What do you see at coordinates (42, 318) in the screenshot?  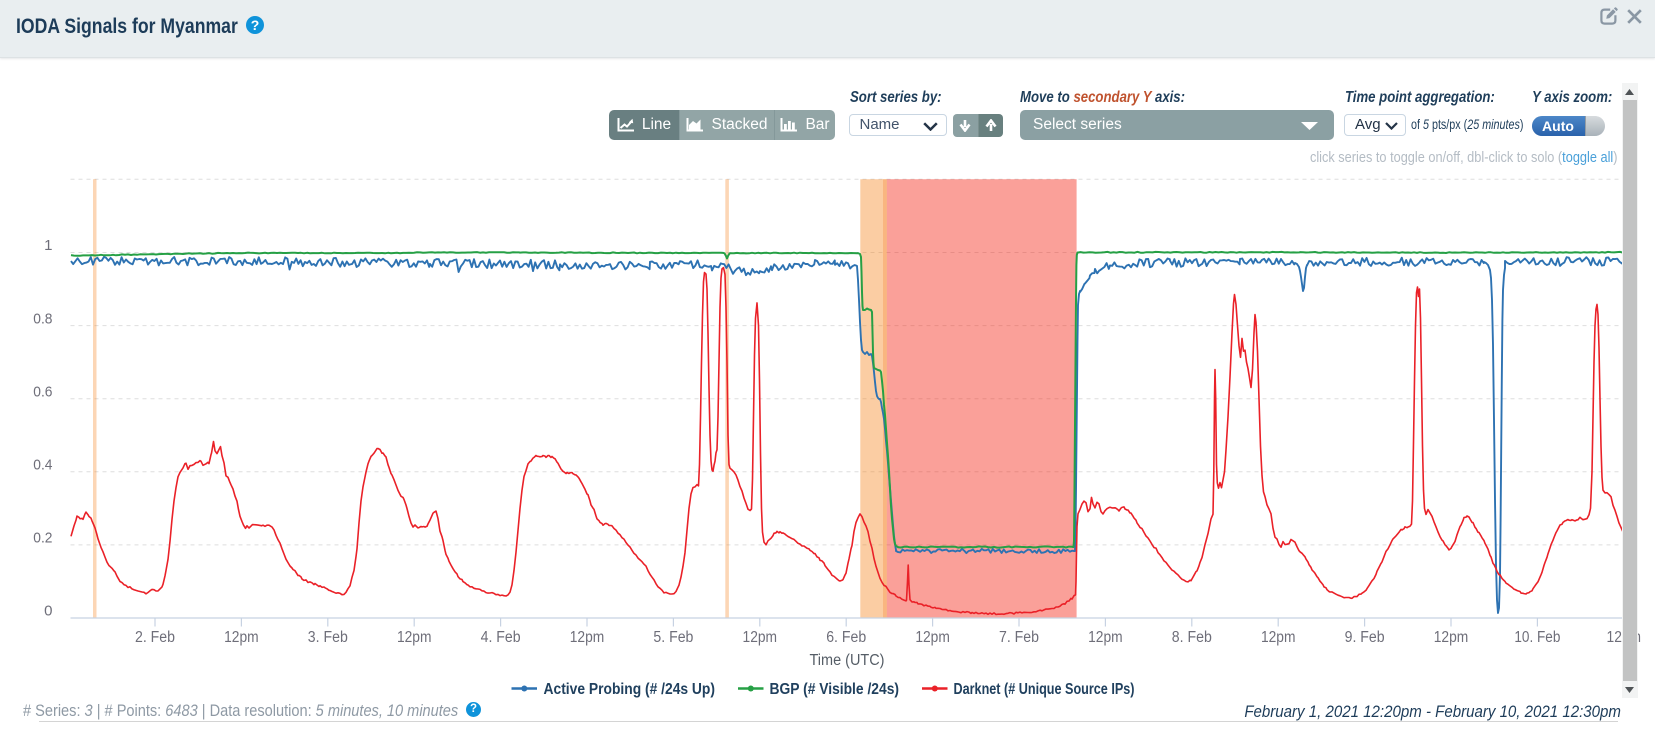 I see `svg-text: 0.8` at bounding box center [42, 318].